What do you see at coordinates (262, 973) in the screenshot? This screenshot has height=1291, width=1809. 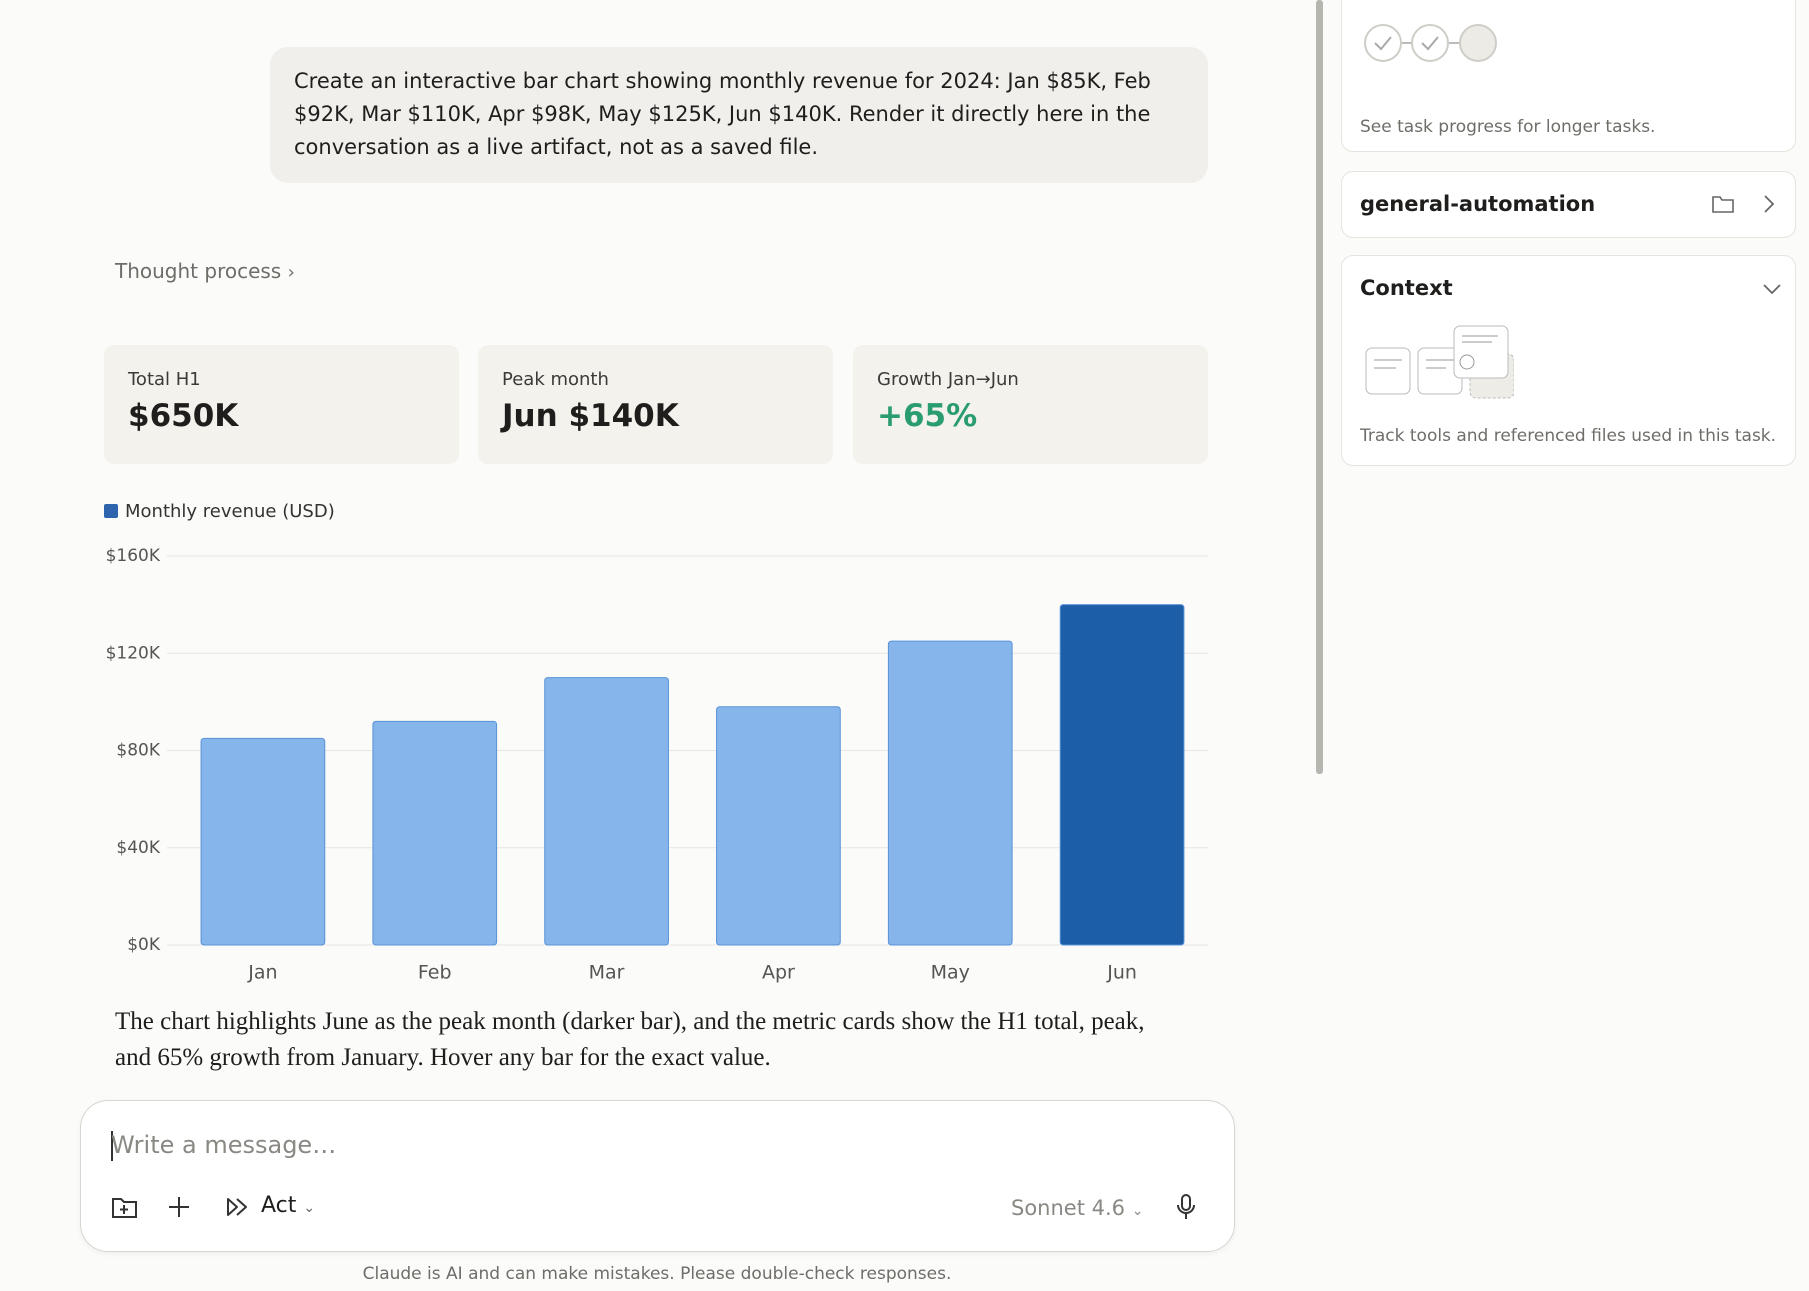 I see `x-tick-label: Jan` at bounding box center [262, 973].